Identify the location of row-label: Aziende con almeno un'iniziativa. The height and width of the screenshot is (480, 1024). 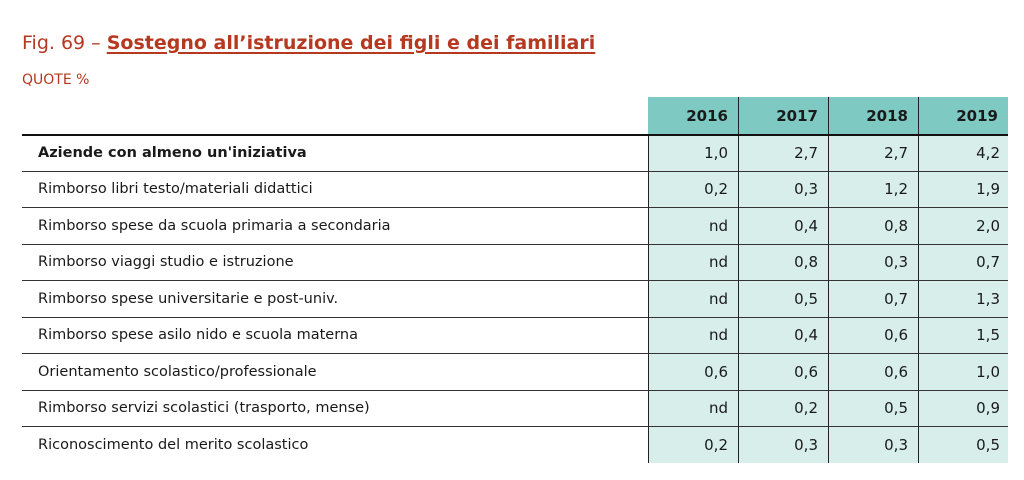
(172, 153).